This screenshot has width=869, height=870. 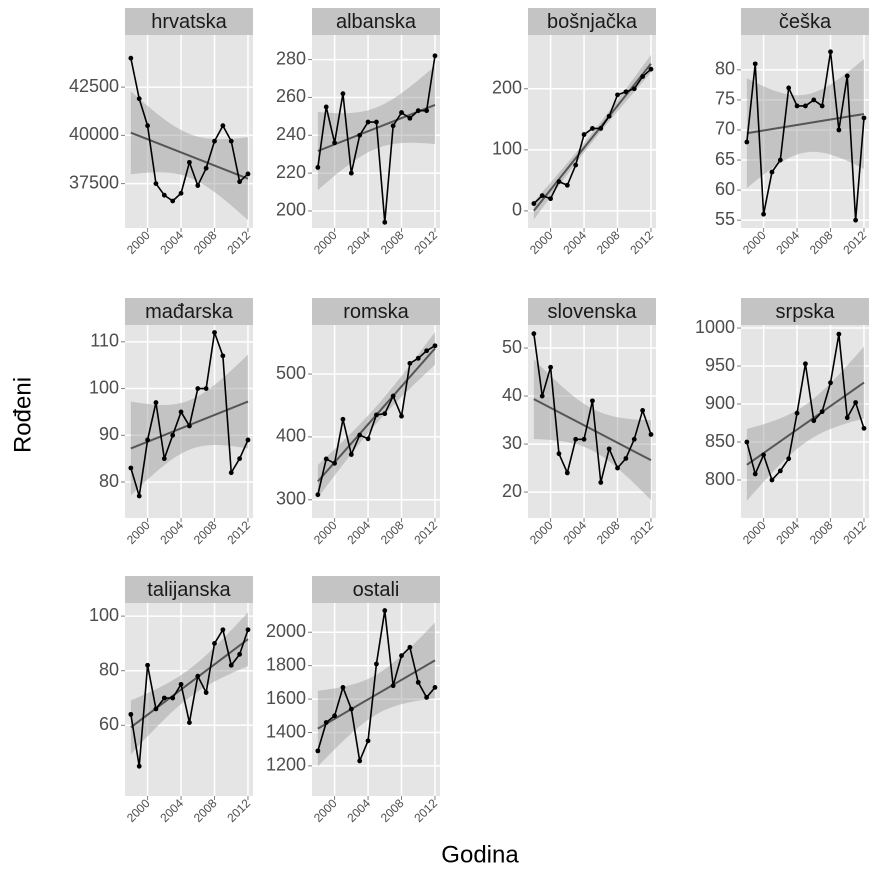 I want to click on y-tick-label: 0, so click(x=517, y=210).